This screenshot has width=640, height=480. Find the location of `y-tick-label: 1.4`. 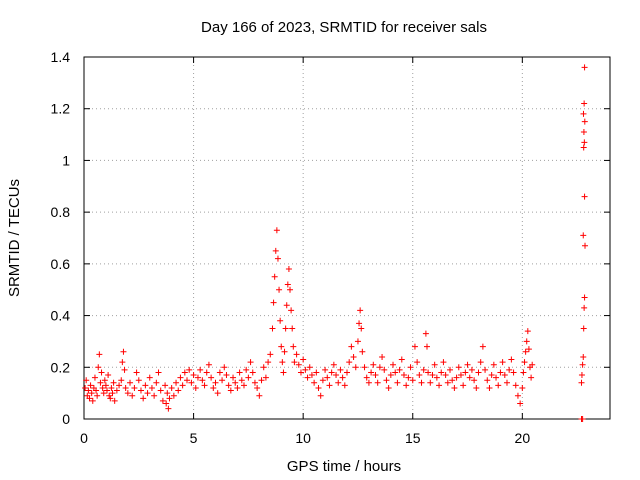

y-tick-label: 1.4 is located at coordinates (61, 57).